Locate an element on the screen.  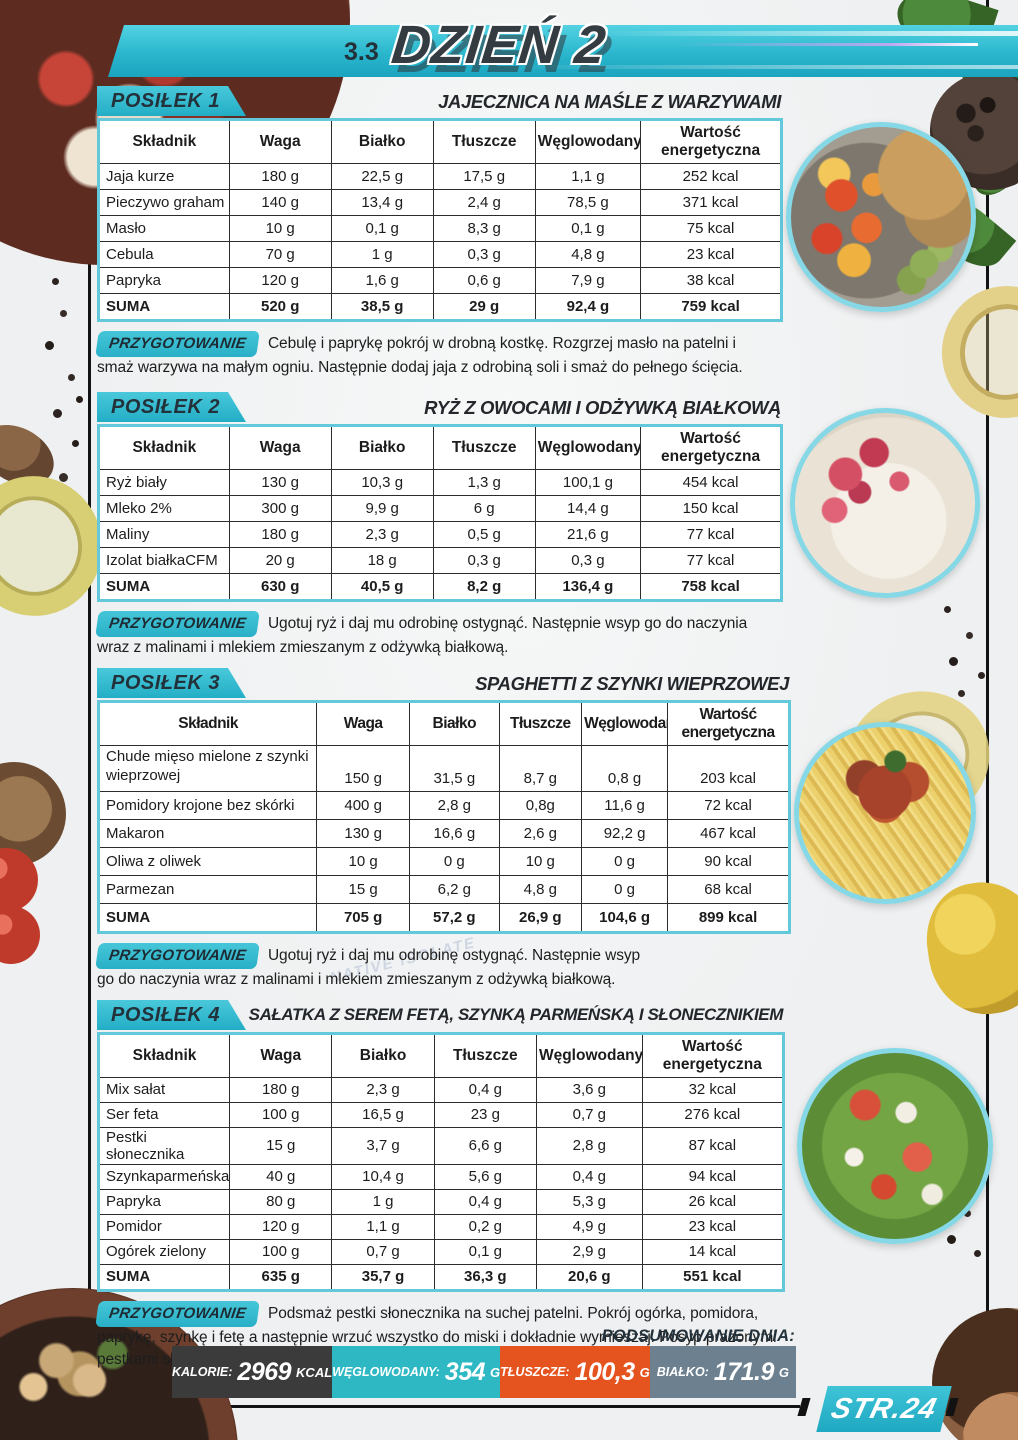
frame-line-bottom is located at coordinates (444, 1406).